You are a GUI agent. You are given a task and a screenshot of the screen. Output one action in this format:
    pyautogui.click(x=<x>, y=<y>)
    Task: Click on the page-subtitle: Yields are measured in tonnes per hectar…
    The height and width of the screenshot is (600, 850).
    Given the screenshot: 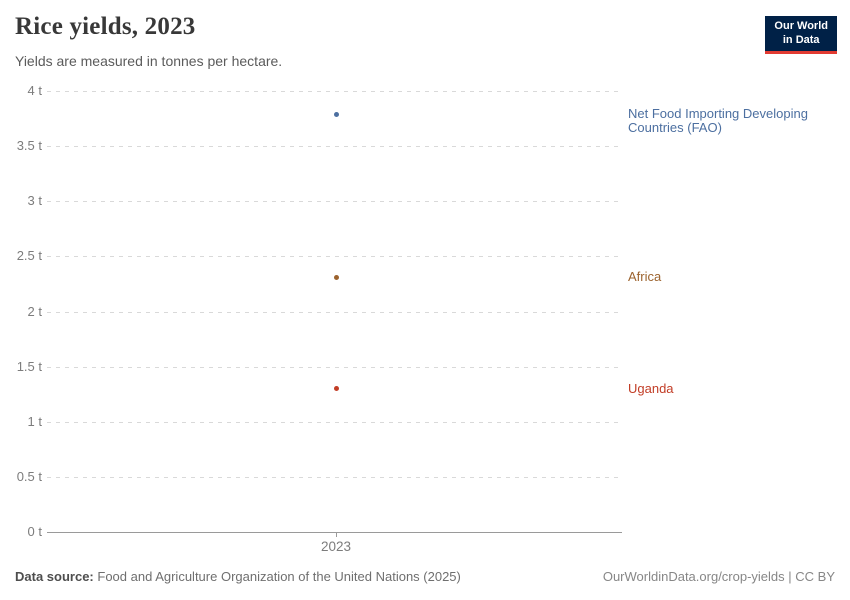 What is the action you would take?
    pyautogui.click(x=149, y=61)
    